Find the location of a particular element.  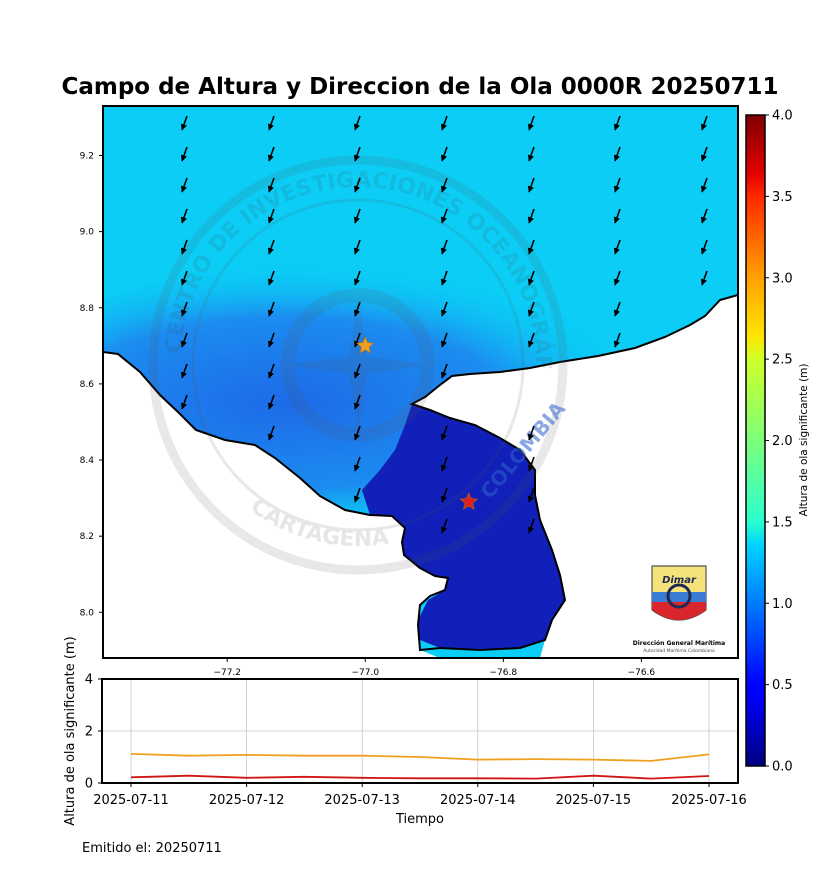

issued-date: Emitido el: 20250711 is located at coordinates (152, 848).